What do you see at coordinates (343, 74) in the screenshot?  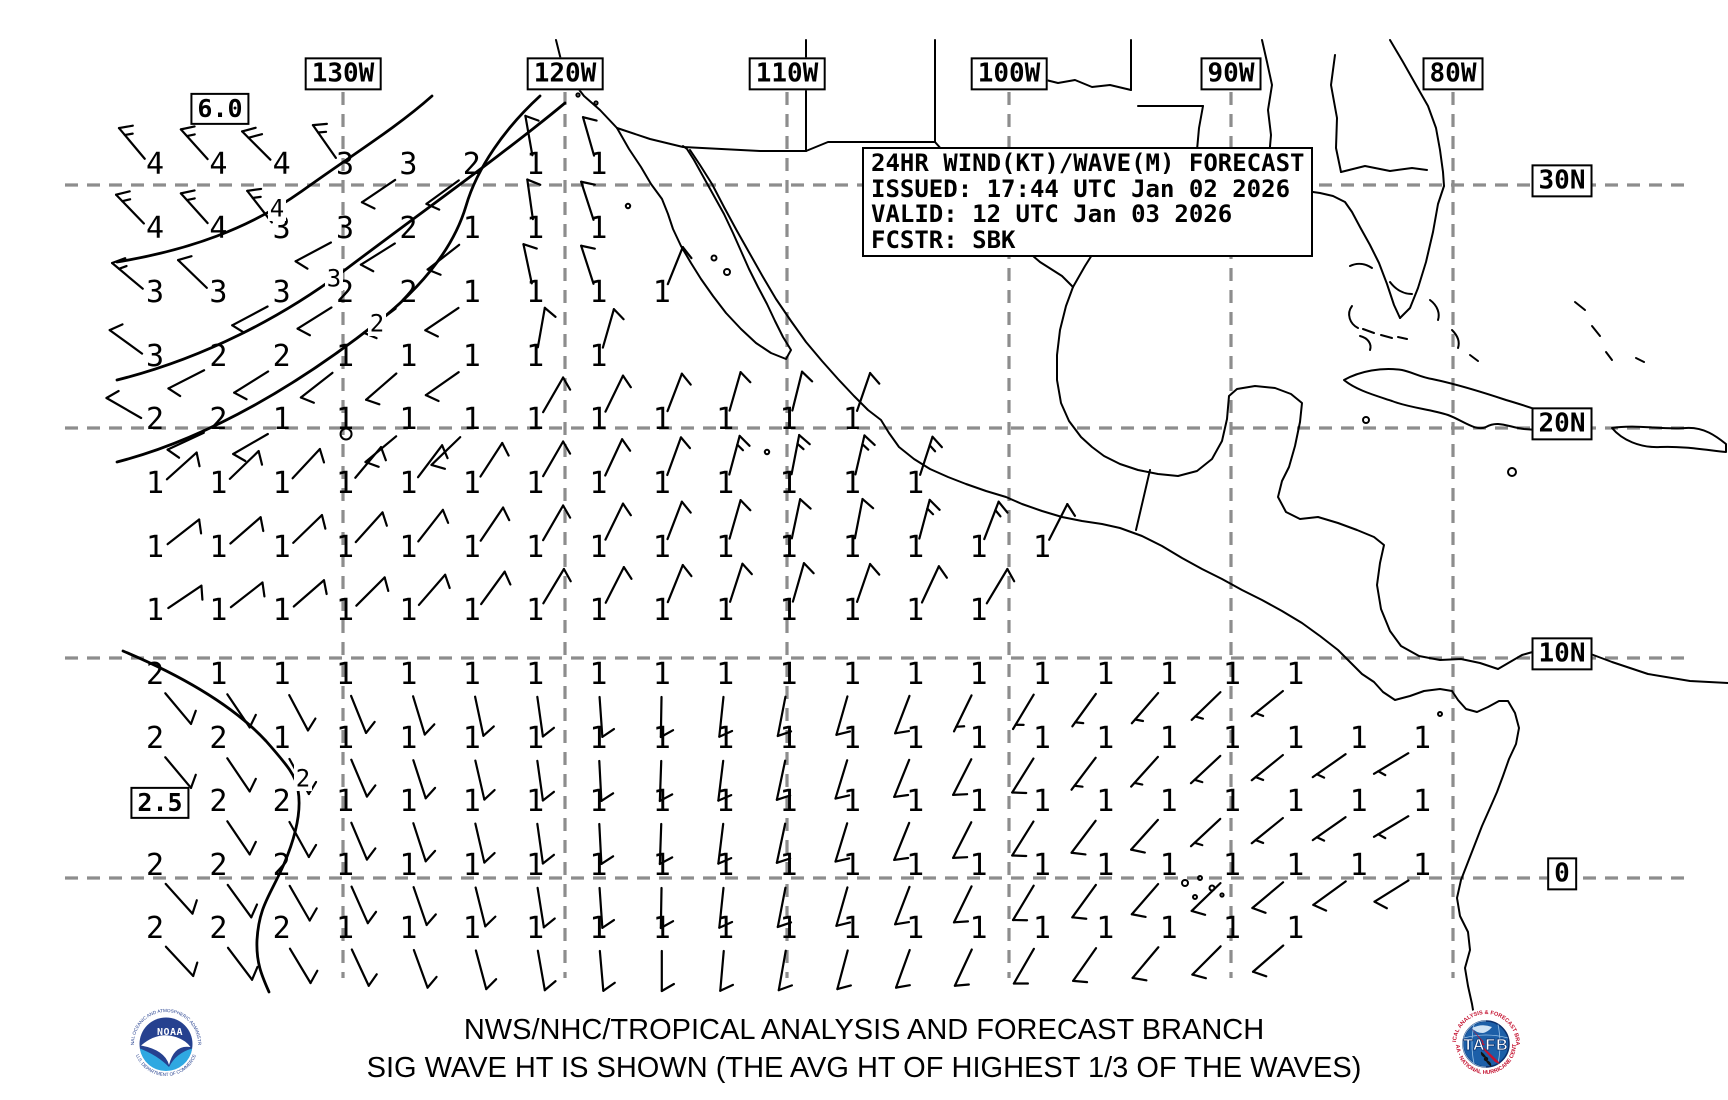 I see `longitude-label-130W: 130W` at bounding box center [343, 74].